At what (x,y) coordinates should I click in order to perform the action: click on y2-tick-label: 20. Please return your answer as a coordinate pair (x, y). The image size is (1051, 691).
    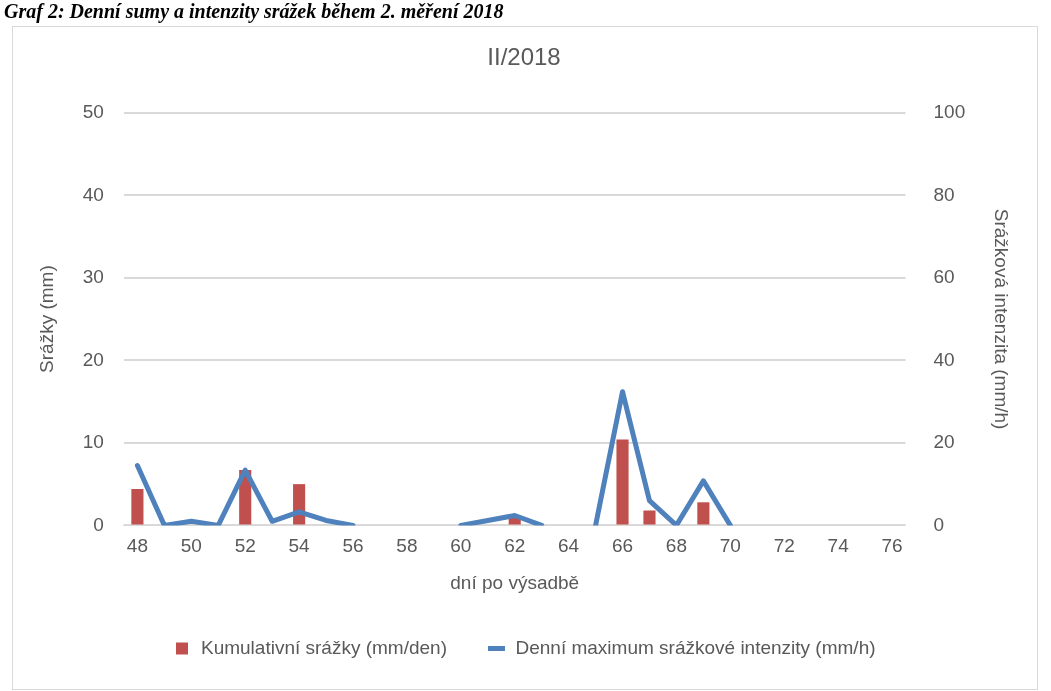
    Looking at the image, I should click on (944, 442).